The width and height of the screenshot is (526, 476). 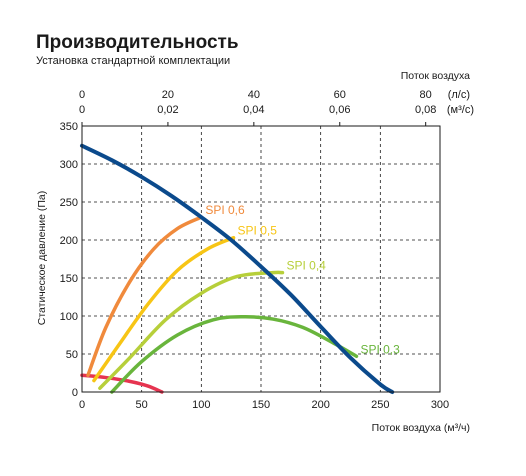 I want to click on x-tick-label: 100, so click(x=201, y=405).